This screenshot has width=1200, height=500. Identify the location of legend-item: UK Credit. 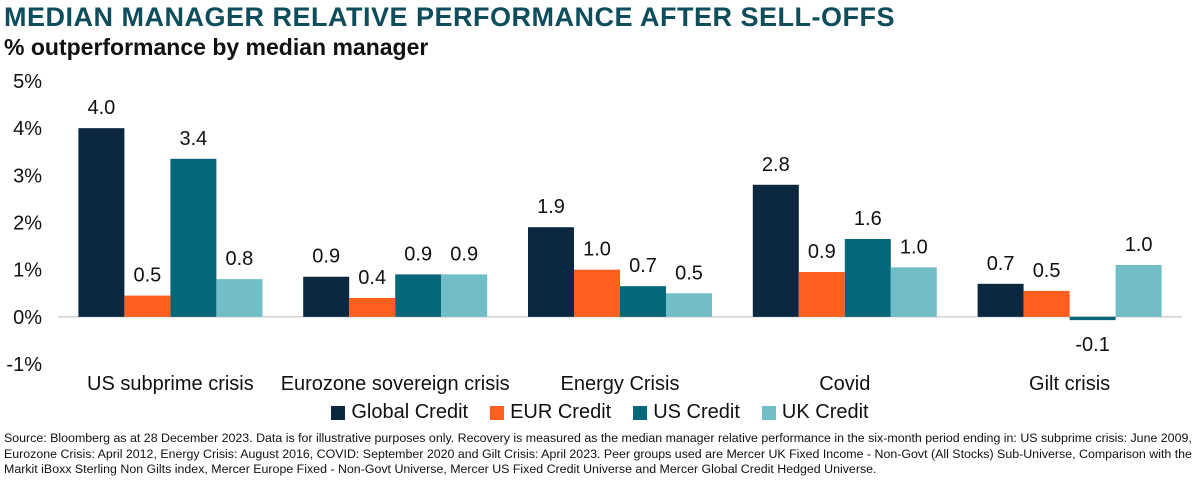
(815, 412).